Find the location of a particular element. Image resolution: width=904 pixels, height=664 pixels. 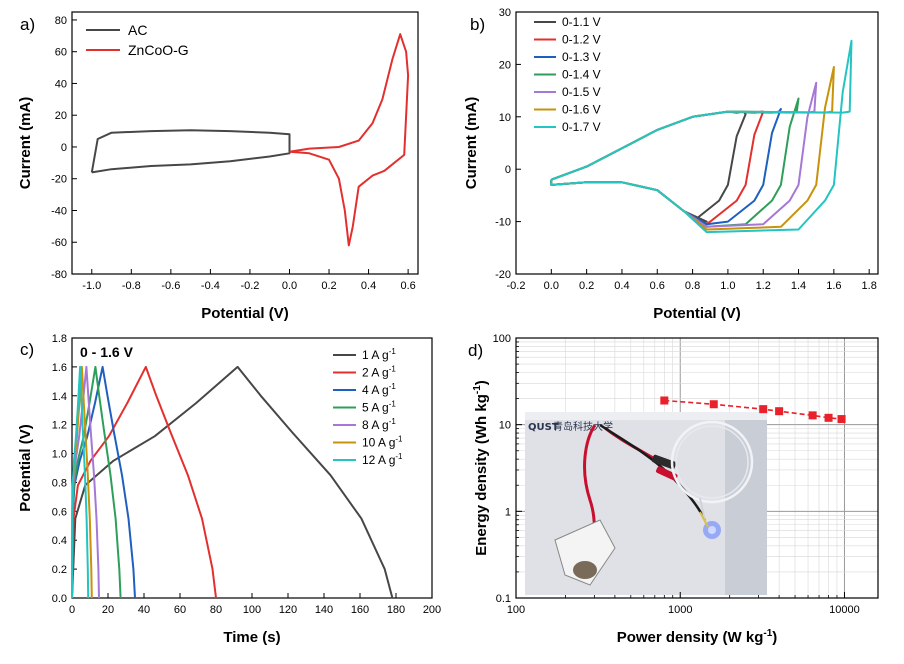

x-tick-label: -0.2 is located at coordinates (516, 286).